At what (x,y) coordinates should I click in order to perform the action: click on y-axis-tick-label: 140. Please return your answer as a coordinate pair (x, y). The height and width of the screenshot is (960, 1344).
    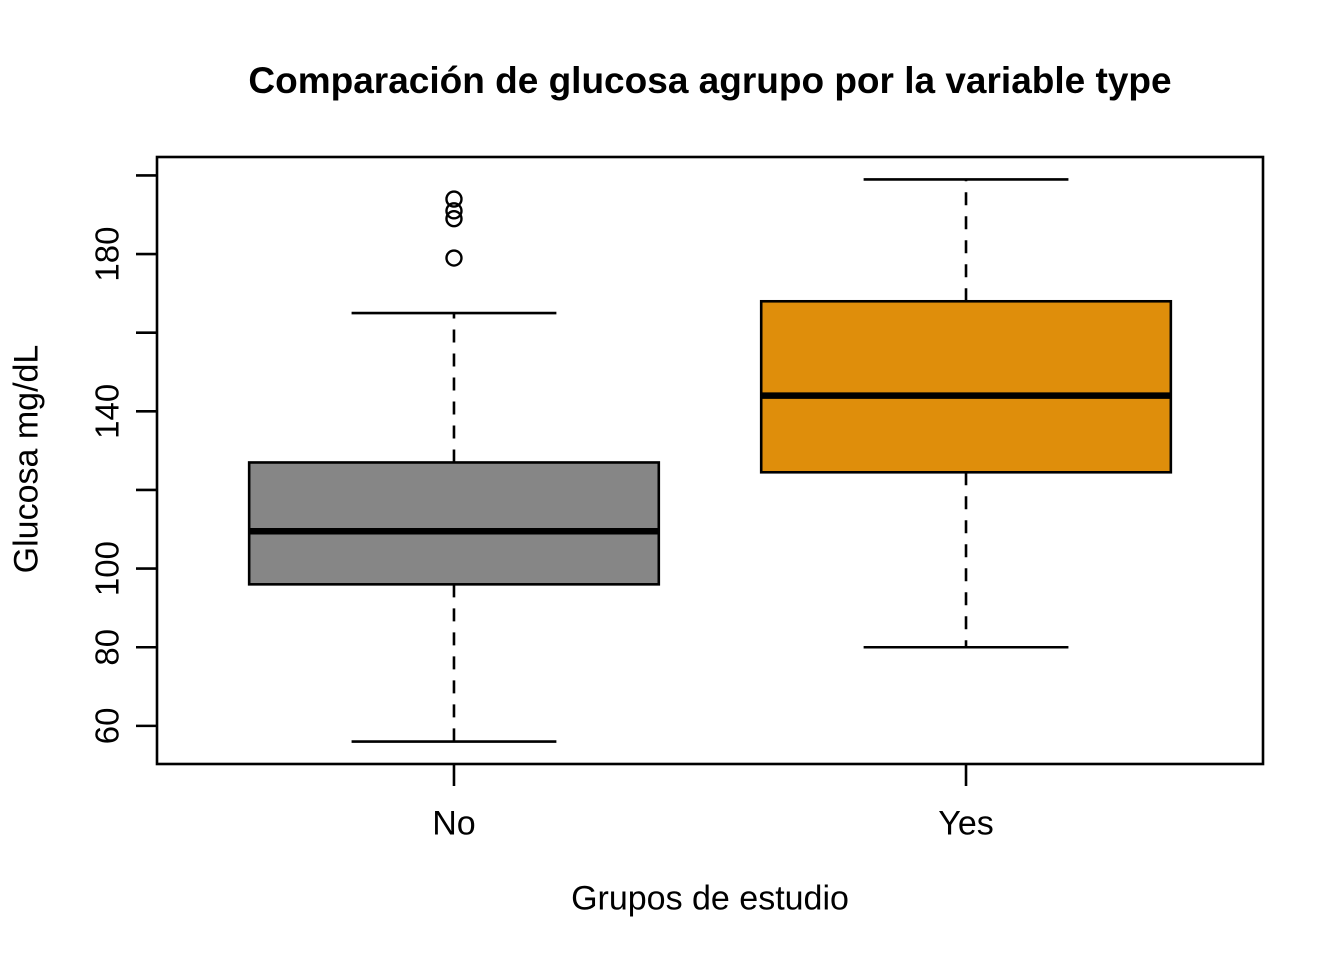
    Looking at the image, I should click on (107, 411).